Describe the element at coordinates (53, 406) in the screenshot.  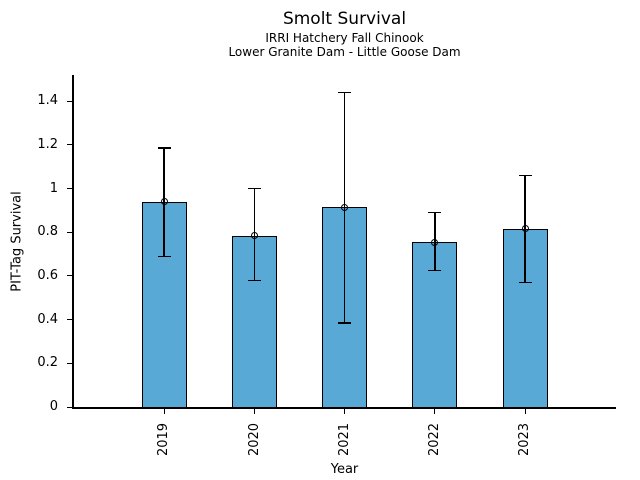
I see `y-tick-label: 0` at that location.